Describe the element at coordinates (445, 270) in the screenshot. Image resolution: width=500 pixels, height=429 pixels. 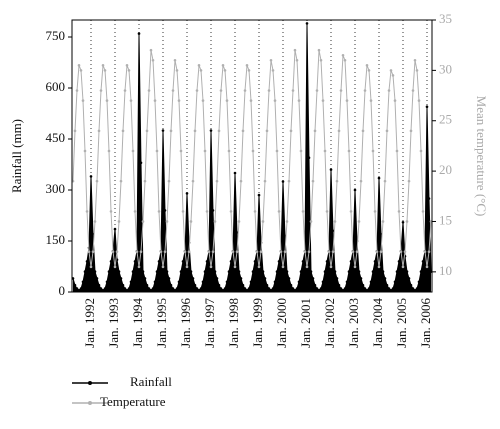
I see `y2-tick-label: 10` at that location.